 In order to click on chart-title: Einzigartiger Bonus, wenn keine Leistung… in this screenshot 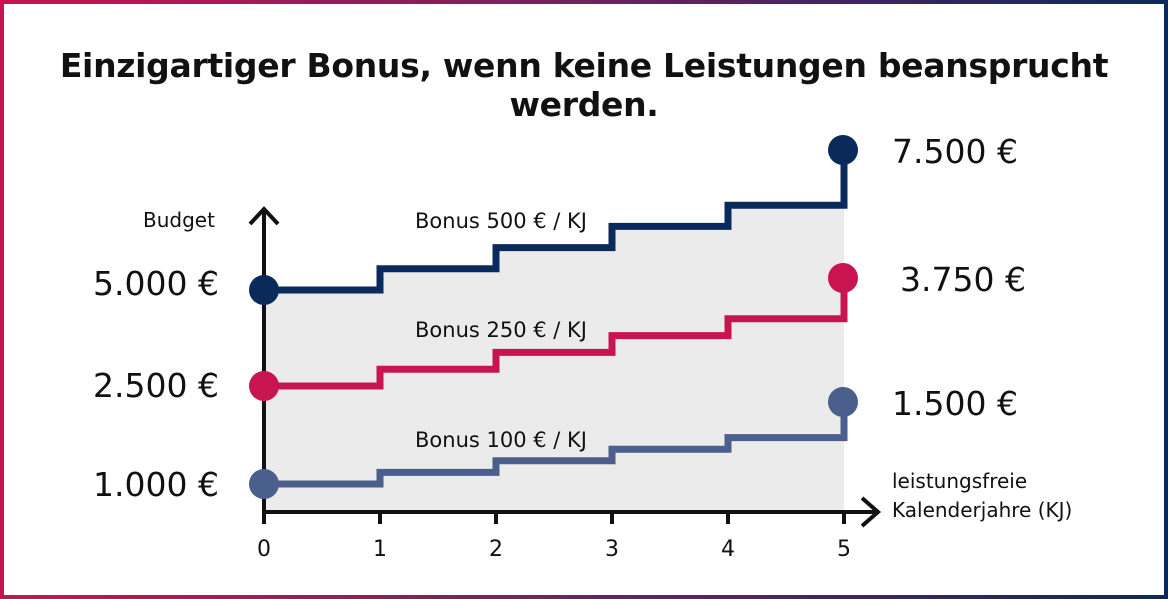, I will do `click(584, 85)`.